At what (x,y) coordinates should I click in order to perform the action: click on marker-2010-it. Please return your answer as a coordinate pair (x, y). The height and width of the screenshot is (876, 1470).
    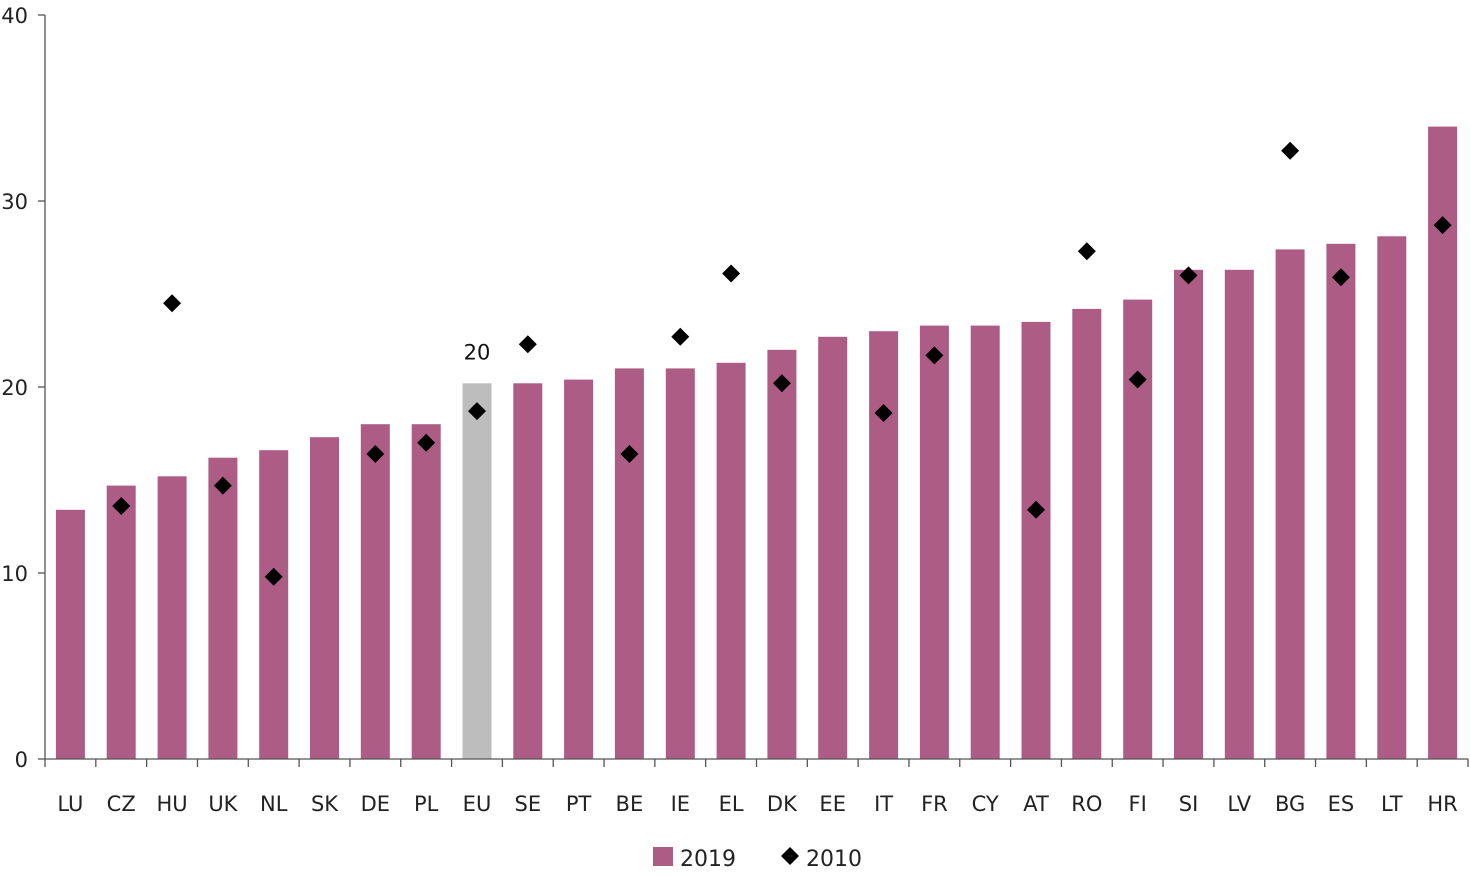
    Looking at the image, I should click on (883, 413).